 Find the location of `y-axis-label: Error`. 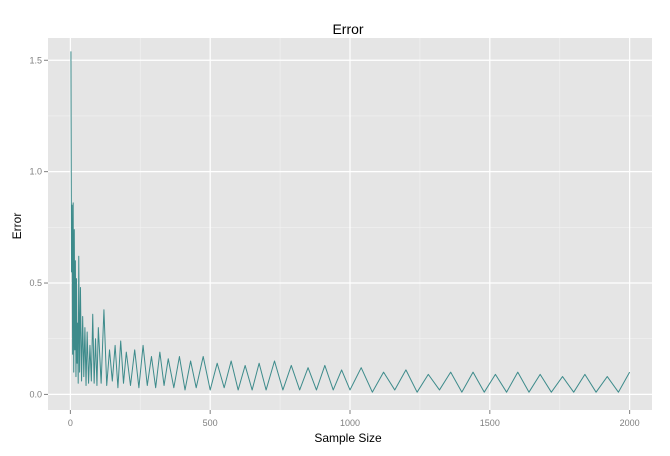

y-axis-label: Error is located at coordinates (17, 226).